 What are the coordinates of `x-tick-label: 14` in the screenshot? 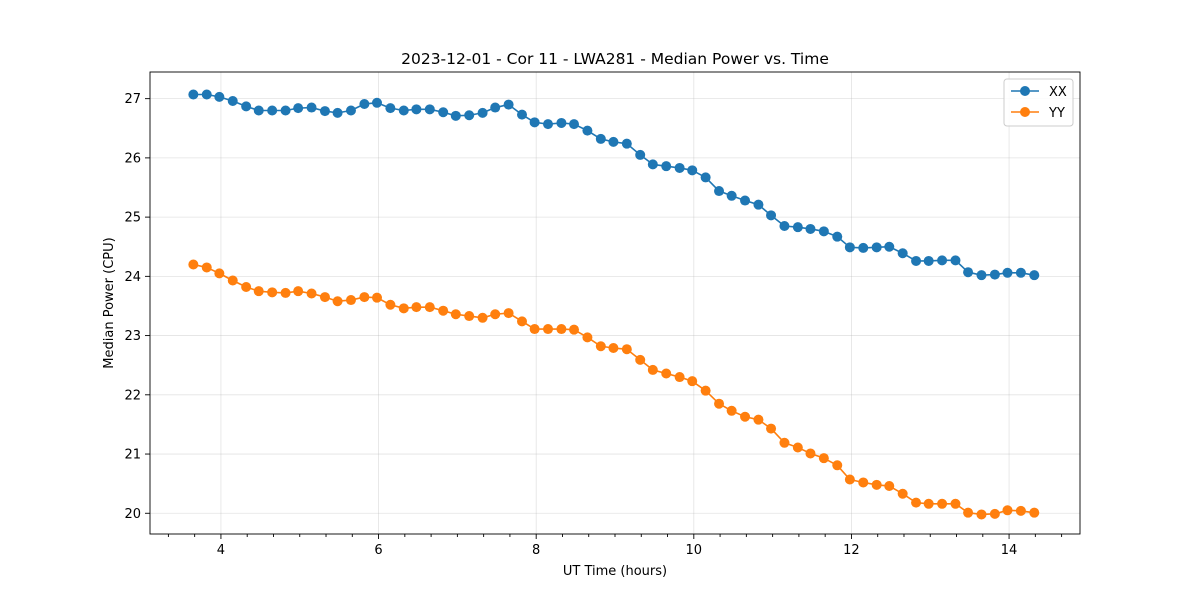 It's located at (1009, 550).